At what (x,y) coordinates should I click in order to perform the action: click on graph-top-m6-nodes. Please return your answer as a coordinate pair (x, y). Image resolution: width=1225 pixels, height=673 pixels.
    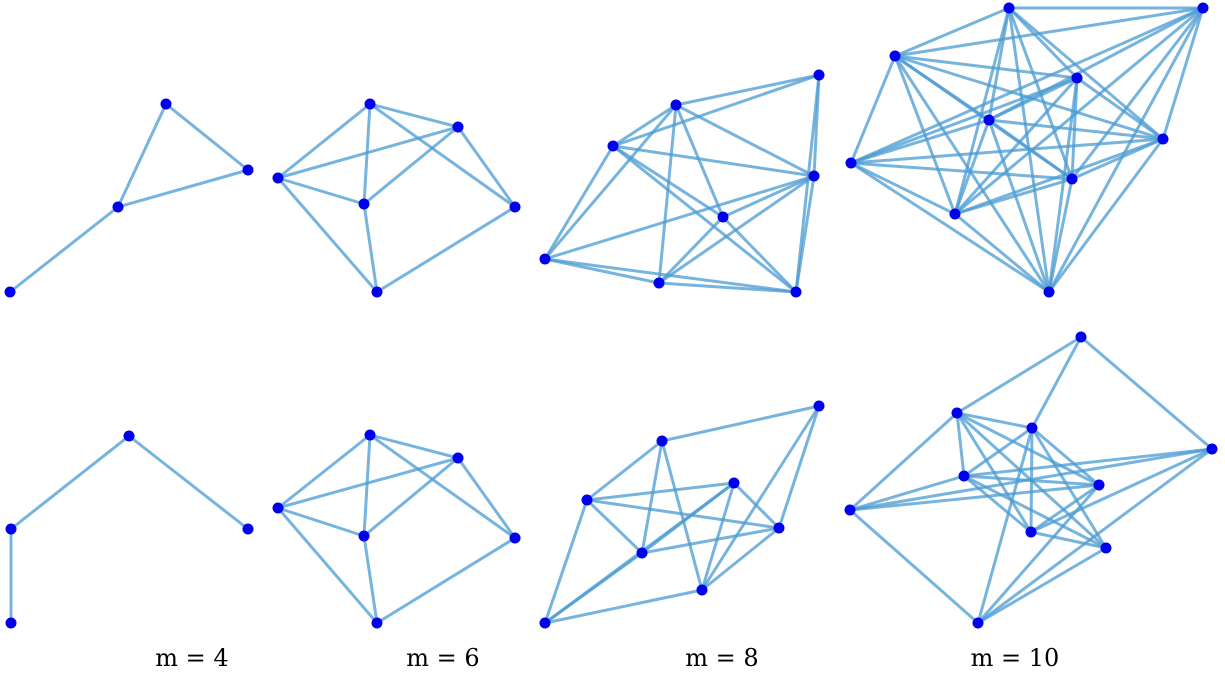
    Looking at the image, I should click on (396, 198).